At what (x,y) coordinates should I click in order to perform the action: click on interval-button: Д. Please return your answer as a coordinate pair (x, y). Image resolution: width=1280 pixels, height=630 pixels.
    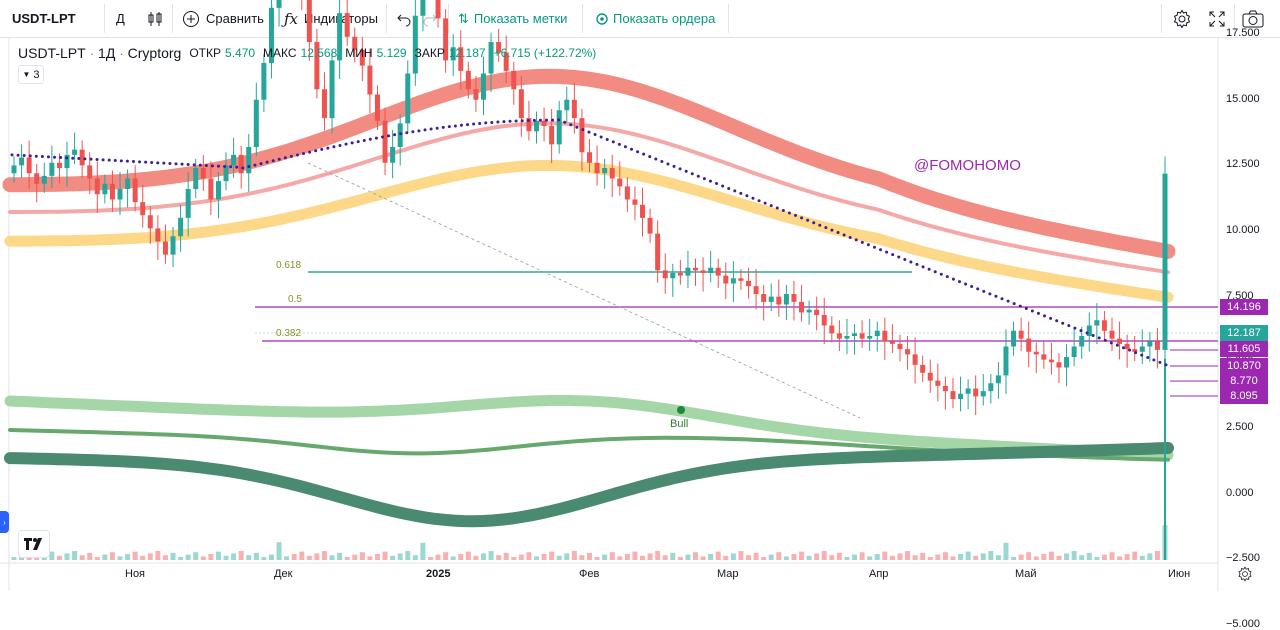
    Looking at the image, I should click on (120, 18).